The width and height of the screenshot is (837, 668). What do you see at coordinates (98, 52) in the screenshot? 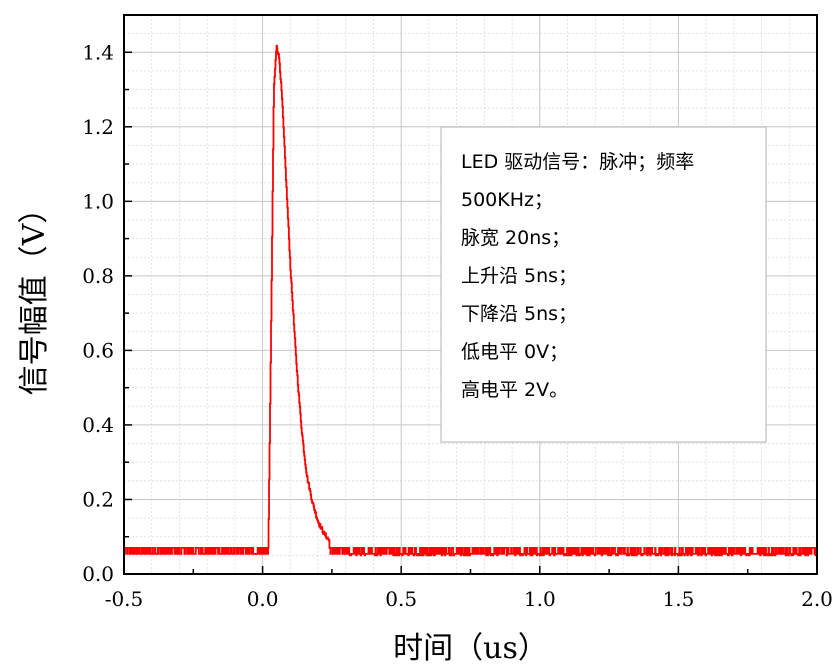
I see `y-tick-label: 1.4` at bounding box center [98, 52].